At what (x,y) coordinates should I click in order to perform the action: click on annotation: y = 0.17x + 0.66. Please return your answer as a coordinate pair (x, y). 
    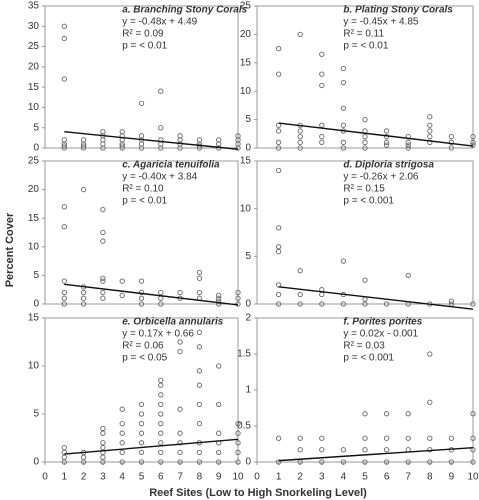
    Looking at the image, I should click on (158, 334).